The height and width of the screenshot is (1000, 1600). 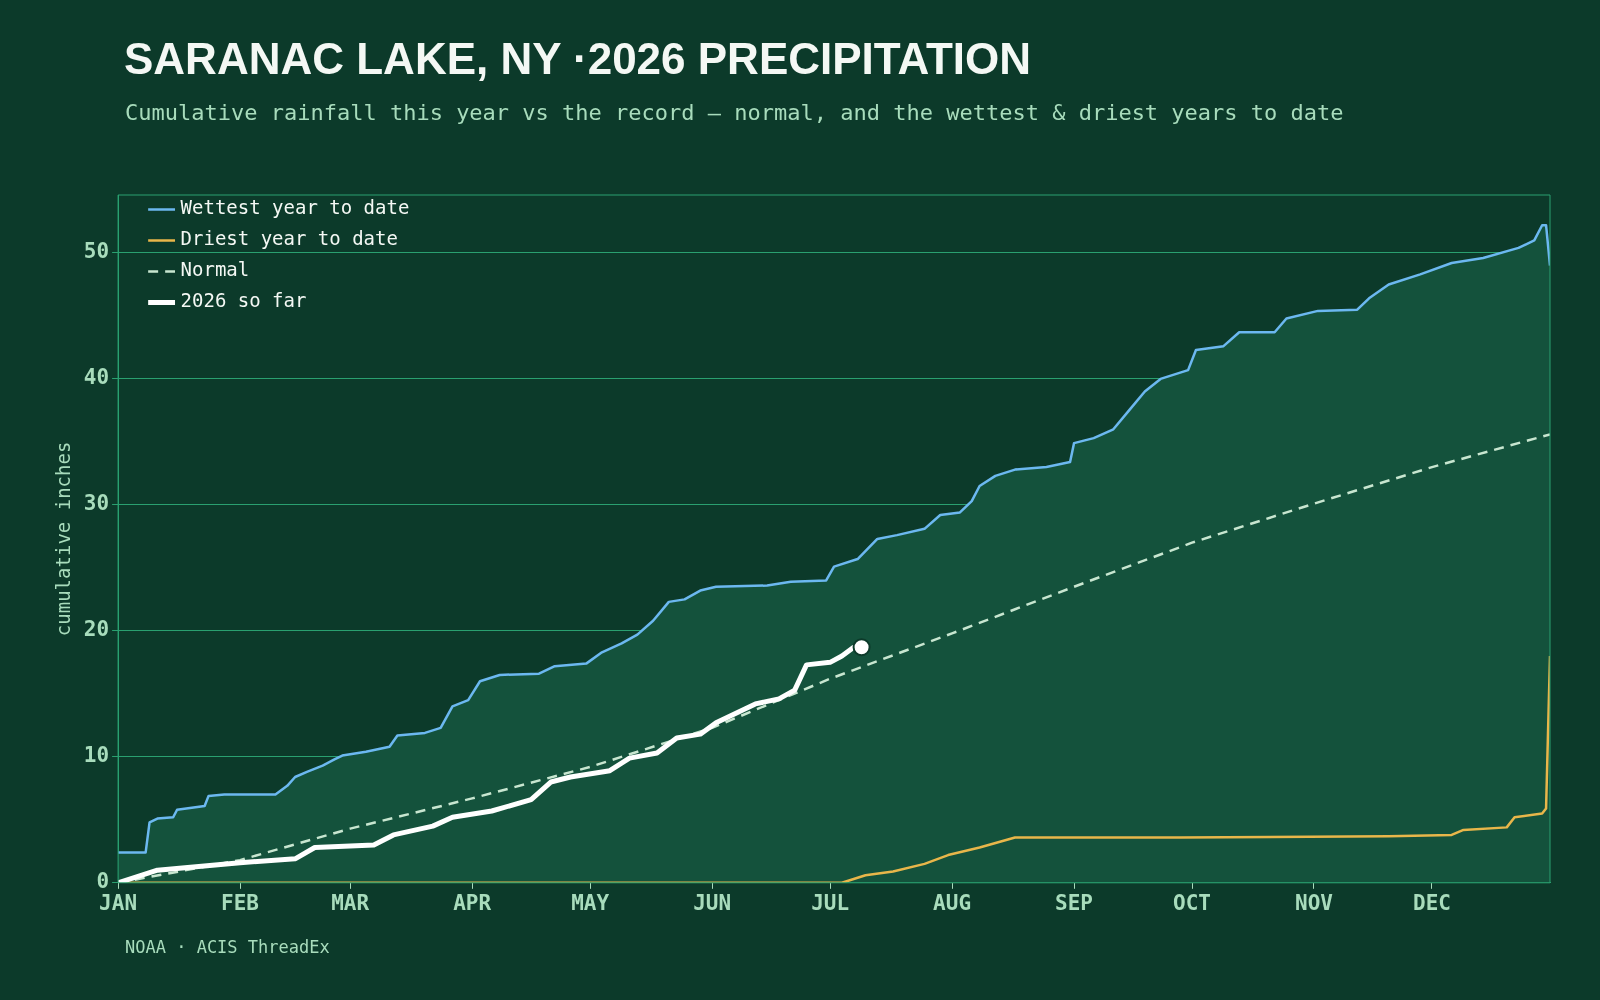 I want to click on y-tick-label: 10, so click(x=96, y=755).